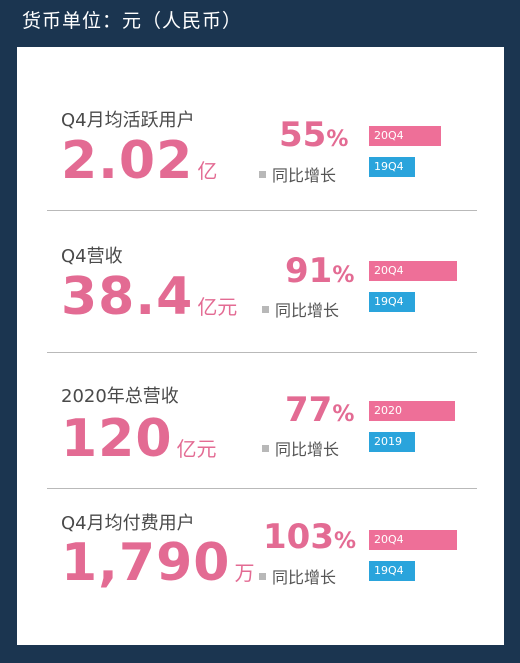 This screenshot has height=663, width=520. What do you see at coordinates (392, 442) in the screenshot?
I see `previous-period-bar: 2019` at bounding box center [392, 442].